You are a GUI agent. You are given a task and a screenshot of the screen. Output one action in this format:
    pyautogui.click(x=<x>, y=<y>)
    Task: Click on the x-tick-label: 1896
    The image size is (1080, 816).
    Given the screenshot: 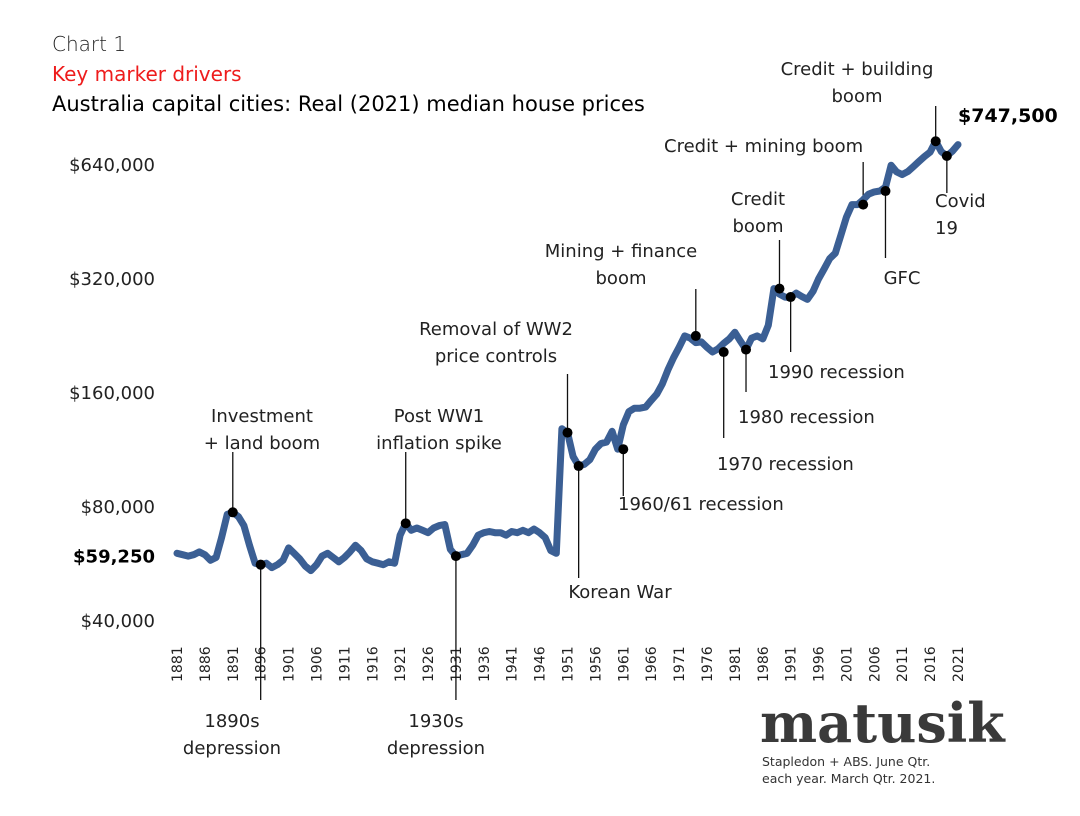 What is the action you would take?
    pyautogui.click(x=262, y=664)
    